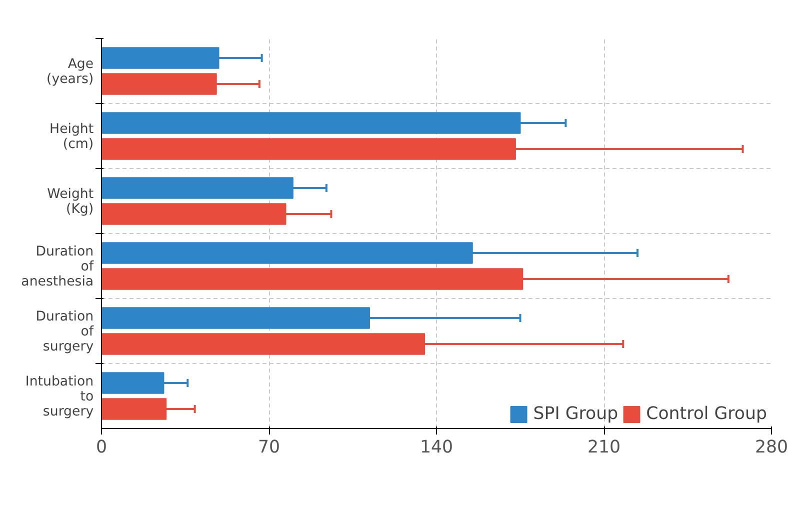 The image size is (809, 532). Describe the element at coordinates (604, 448) in the screenshot. I see `x-tick-label: 210` at that location.